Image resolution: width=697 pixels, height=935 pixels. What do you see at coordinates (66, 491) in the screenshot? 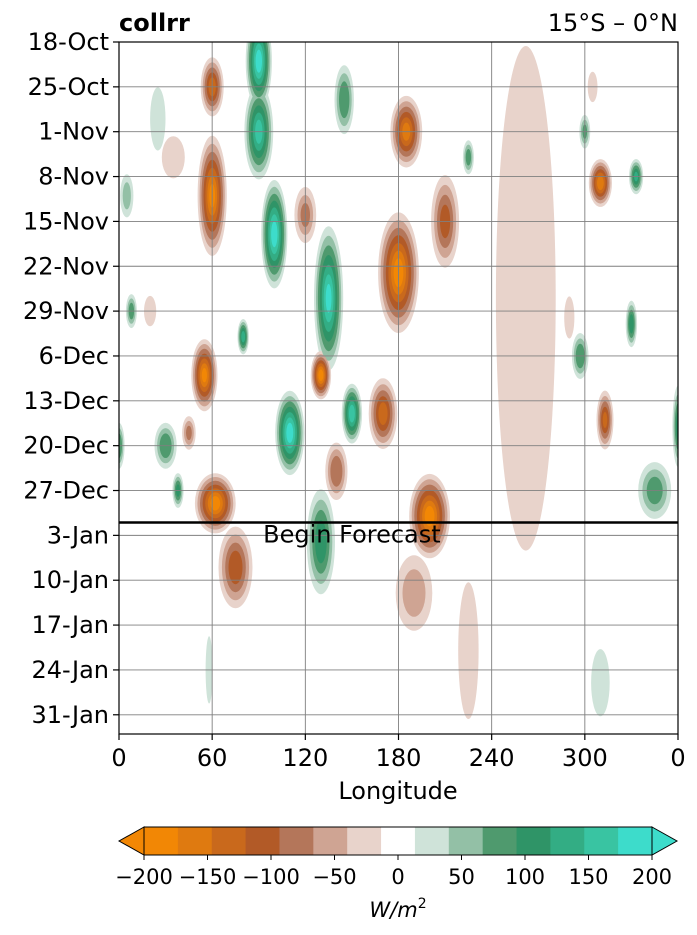
I see `y-tick-label: 27-Dec` at bounding box center [66, 491].